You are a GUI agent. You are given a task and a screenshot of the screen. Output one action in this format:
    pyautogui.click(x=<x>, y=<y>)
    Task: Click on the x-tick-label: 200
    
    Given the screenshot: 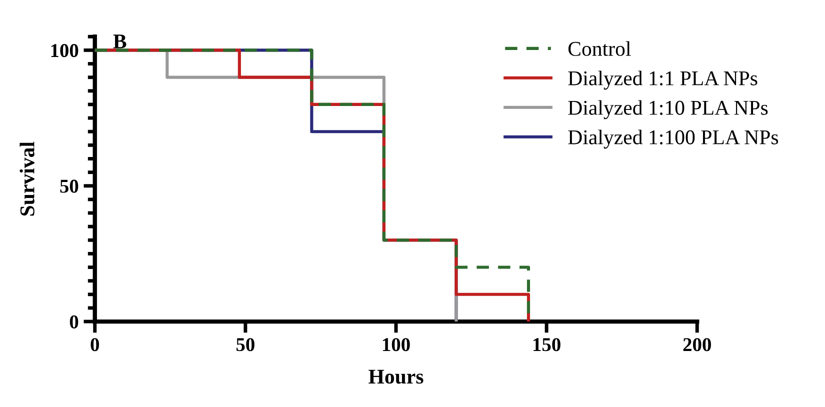 What is the action you would take?
    pyautogui.click(x=697, y=345)
    